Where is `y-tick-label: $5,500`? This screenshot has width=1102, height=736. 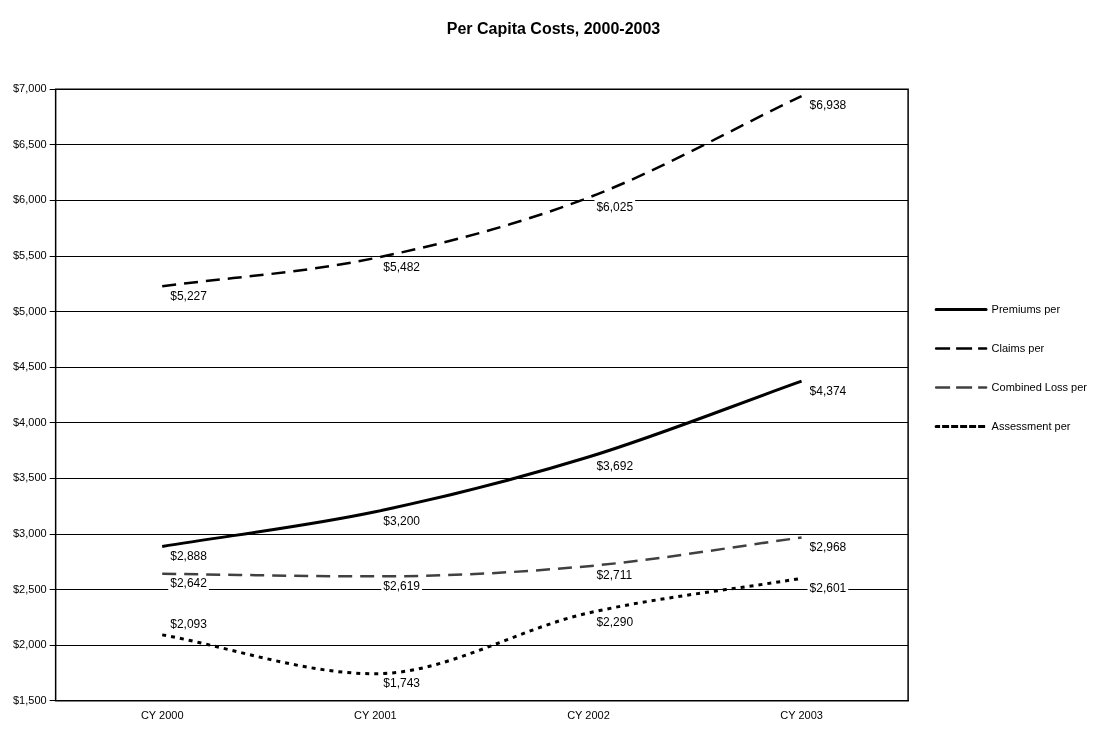 y-tick-label: $5,500 is located at coordinates (29, 255).